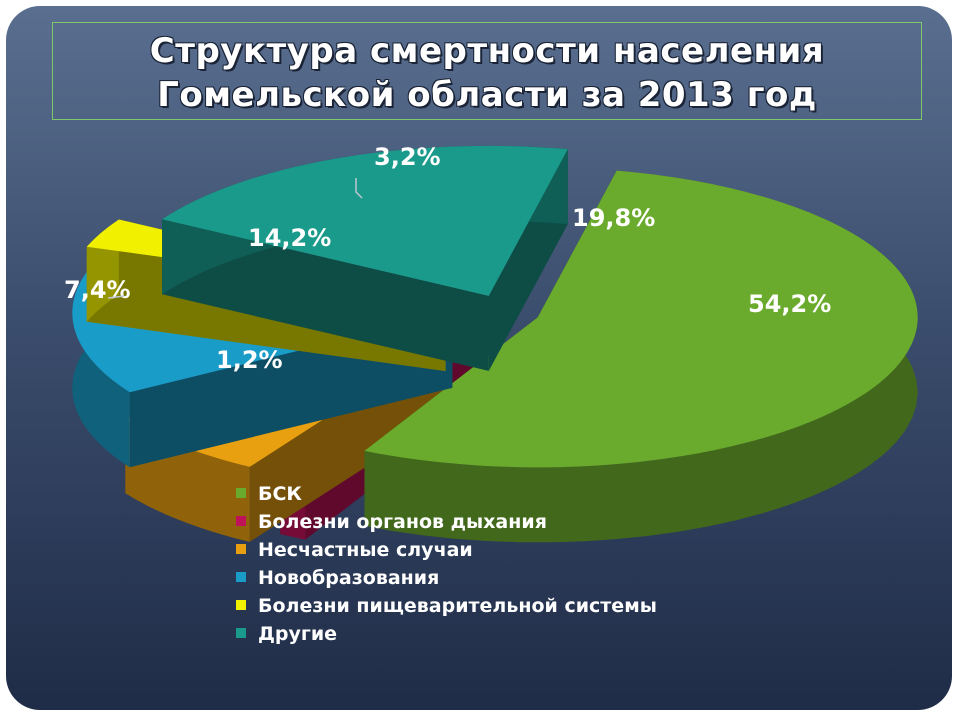 The height and width of the screenshot is (720, 960). I want to click on legend-item: Несчастные случаи, so click(446, 550).